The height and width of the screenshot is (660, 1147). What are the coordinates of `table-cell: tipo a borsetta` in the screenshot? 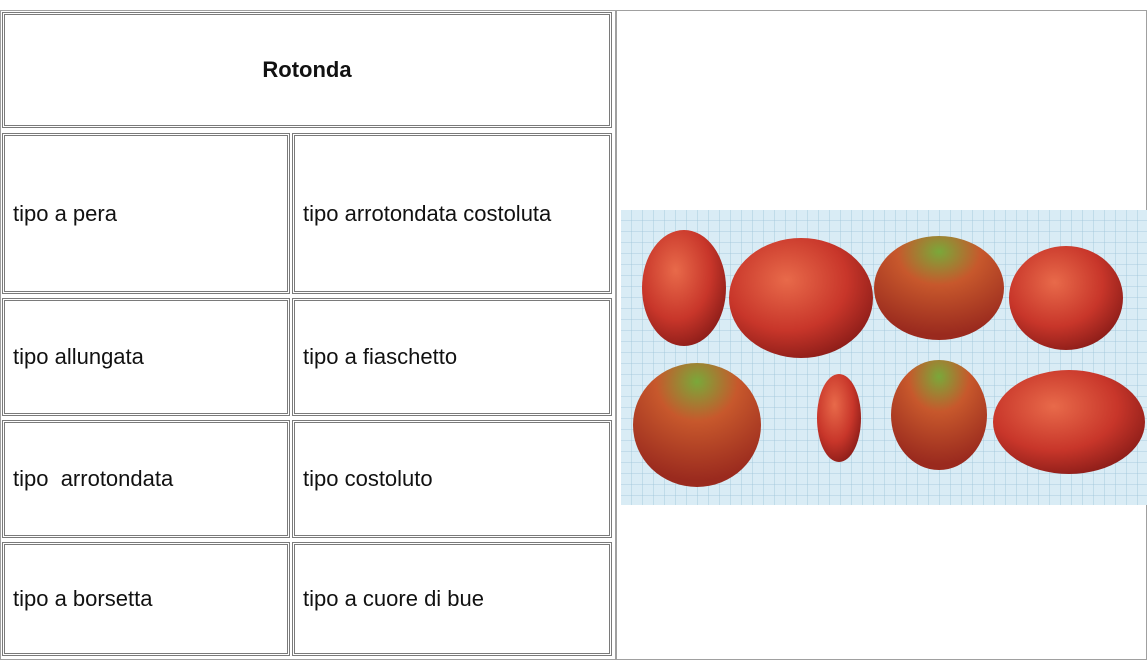 It's located at (146, 599).